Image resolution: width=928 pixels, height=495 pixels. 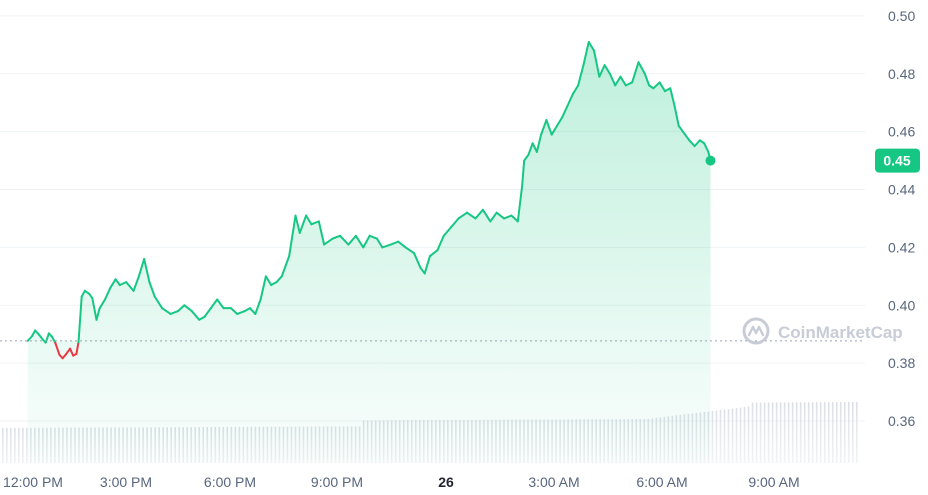 What do you see at coordinates (756, 331) in the screenshot?
I see `coinmarketcap-logo-icon` at bounding box center [756, 331].